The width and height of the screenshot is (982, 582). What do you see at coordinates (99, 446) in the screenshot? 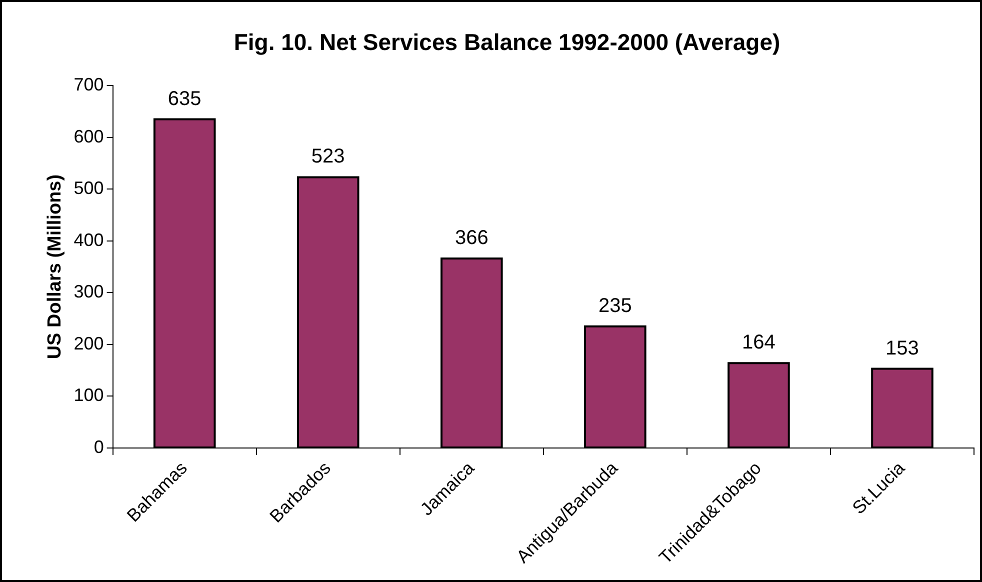
I see `y-tick-label: 0` at bounding box center [99, 446].